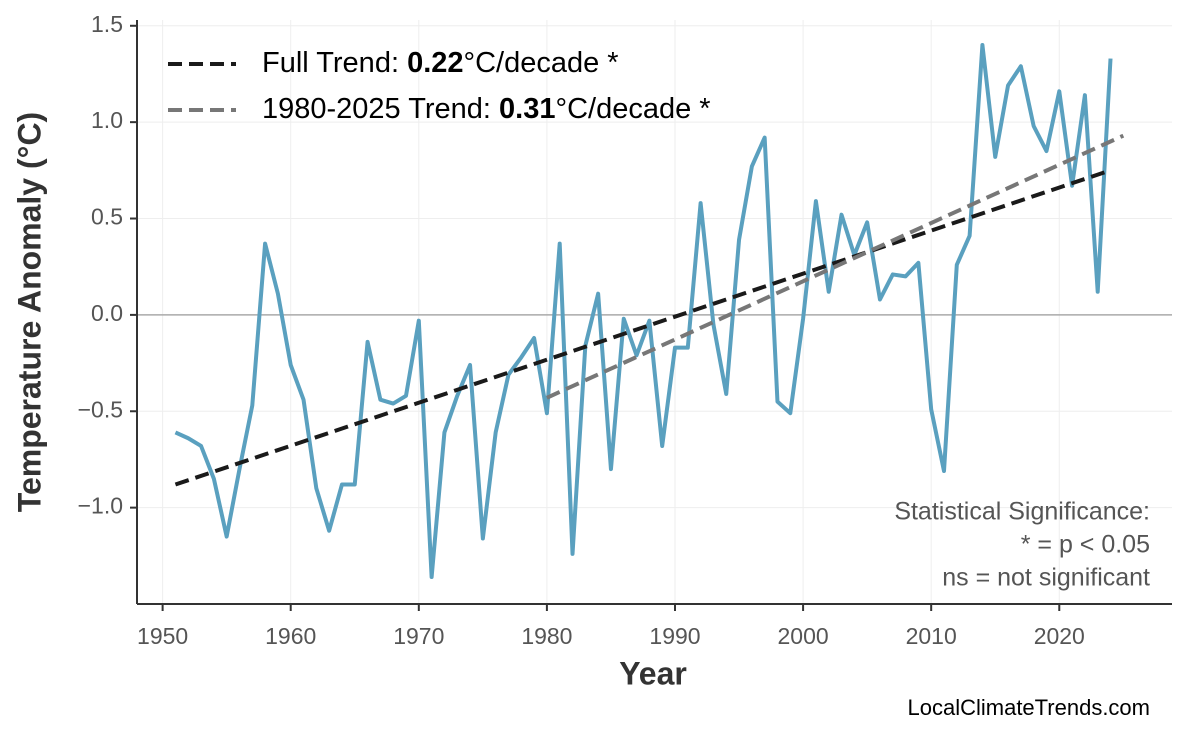 Image resolution: width=1186 pixels, height=736 pixels. I want to click on y-tick-label: 1.5, so click(107, 24).